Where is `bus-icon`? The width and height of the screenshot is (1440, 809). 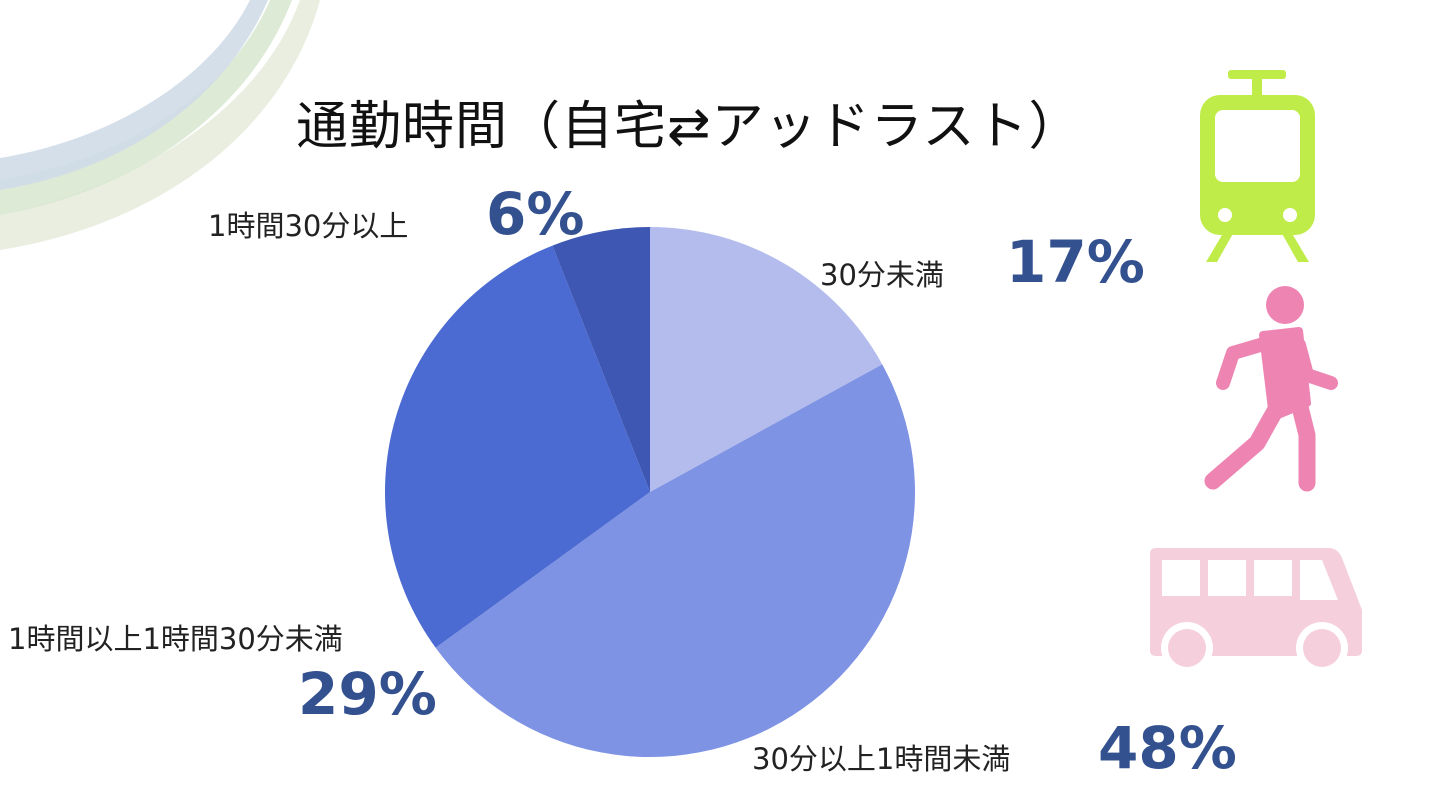 bus-icon is located at coordinates (1256, 610).